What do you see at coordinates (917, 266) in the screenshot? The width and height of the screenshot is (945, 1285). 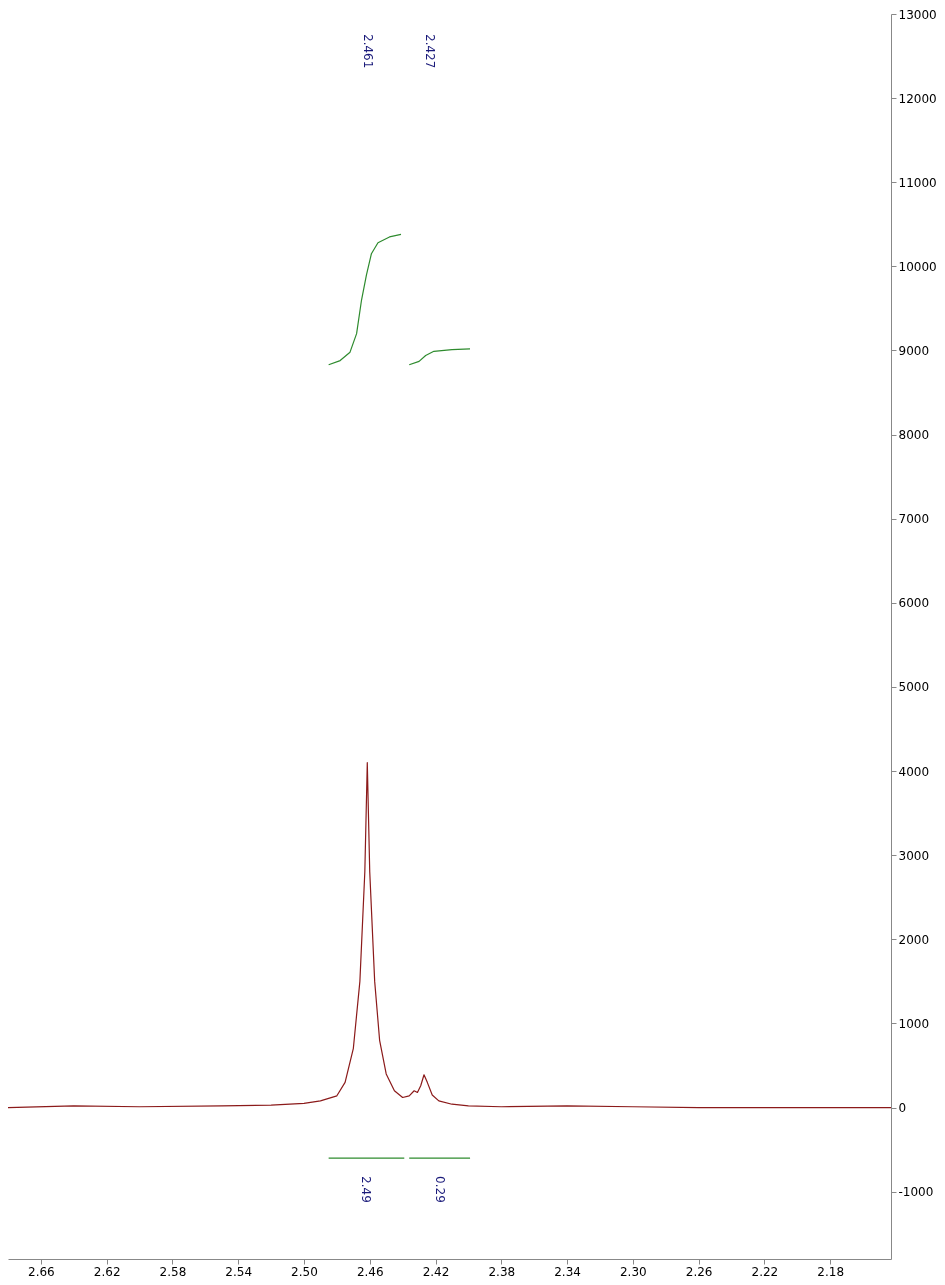 I see `y-tick-label: 10000` at bounding box center [917, 266].